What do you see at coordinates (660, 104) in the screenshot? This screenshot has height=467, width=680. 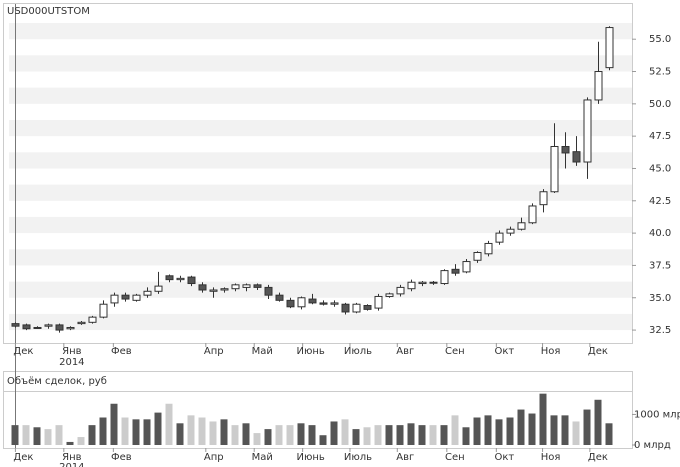 I see `y-tick-label: 50.0` at bounding box center [660, 104].